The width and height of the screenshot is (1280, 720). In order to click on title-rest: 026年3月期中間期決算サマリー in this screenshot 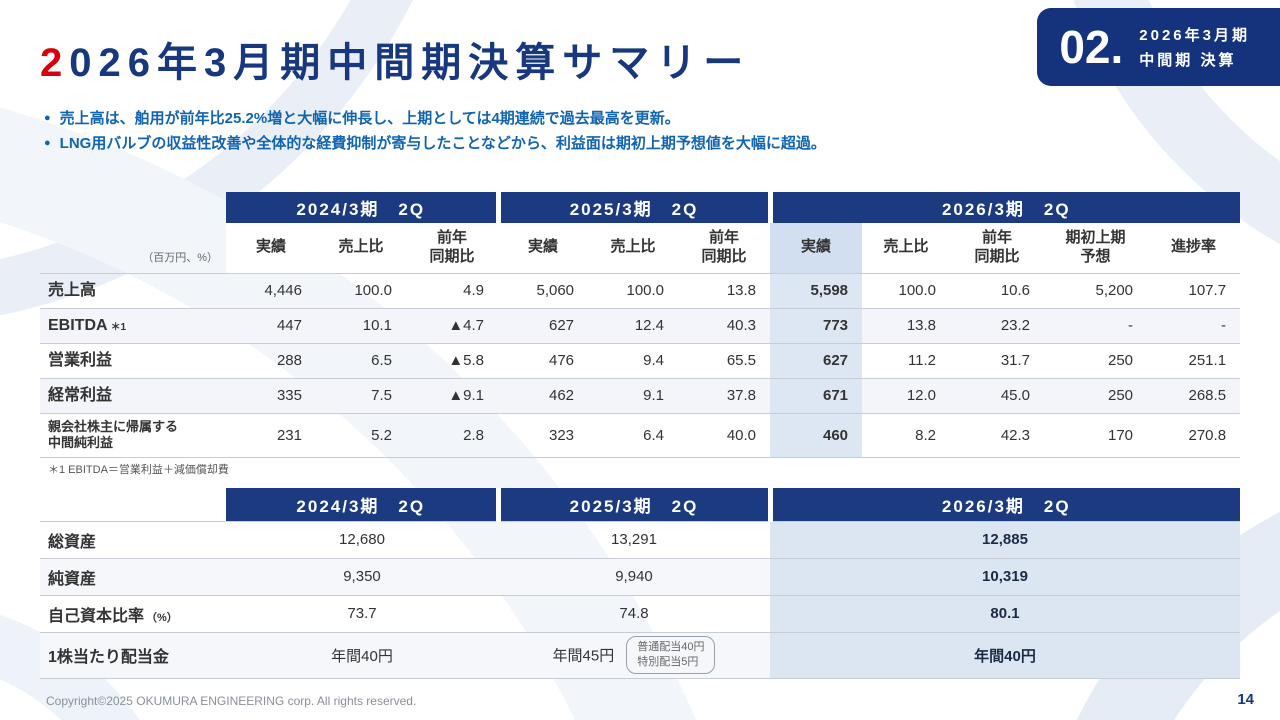, I will do `click(410, 63)`.